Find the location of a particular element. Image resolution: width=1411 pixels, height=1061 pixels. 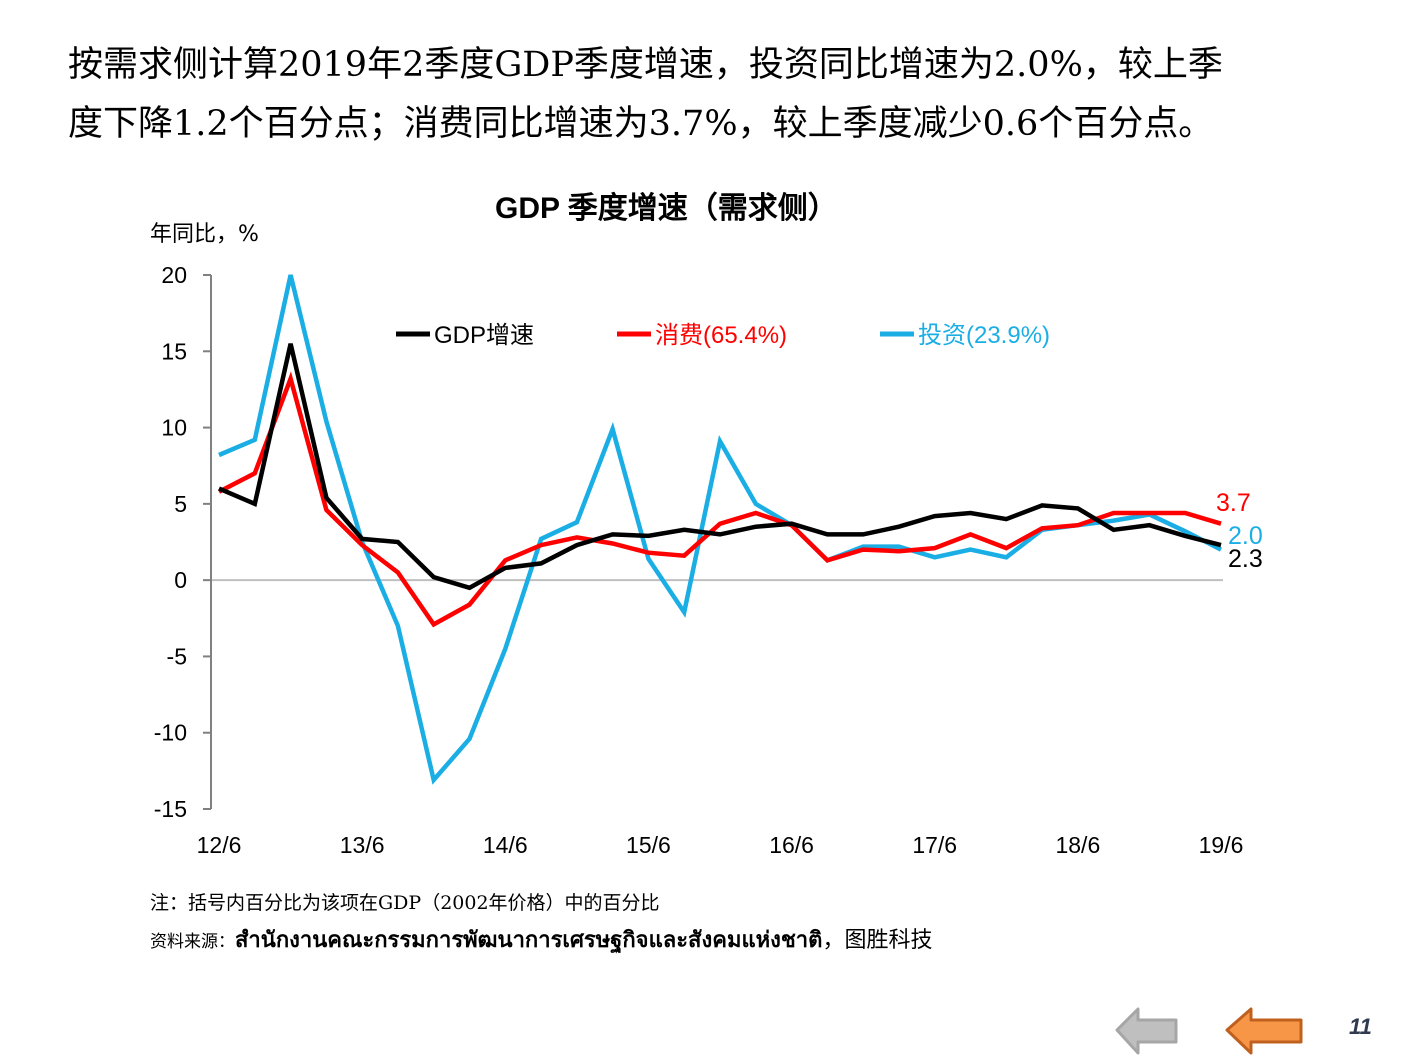

legend-label: 消费(65.4%) is located at coordinates (721, 335).